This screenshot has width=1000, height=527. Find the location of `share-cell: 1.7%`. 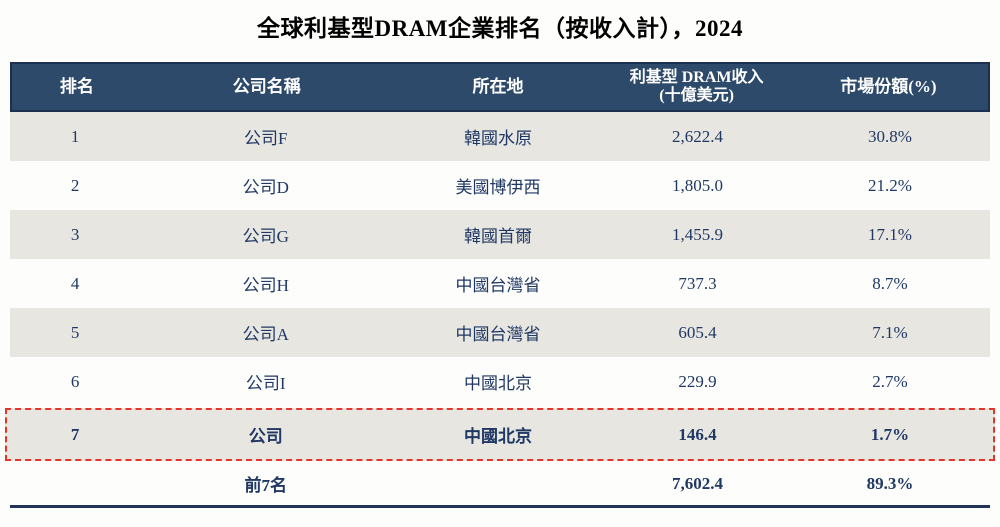

share-cell: 1.7% is located at coordinates (890, 434).